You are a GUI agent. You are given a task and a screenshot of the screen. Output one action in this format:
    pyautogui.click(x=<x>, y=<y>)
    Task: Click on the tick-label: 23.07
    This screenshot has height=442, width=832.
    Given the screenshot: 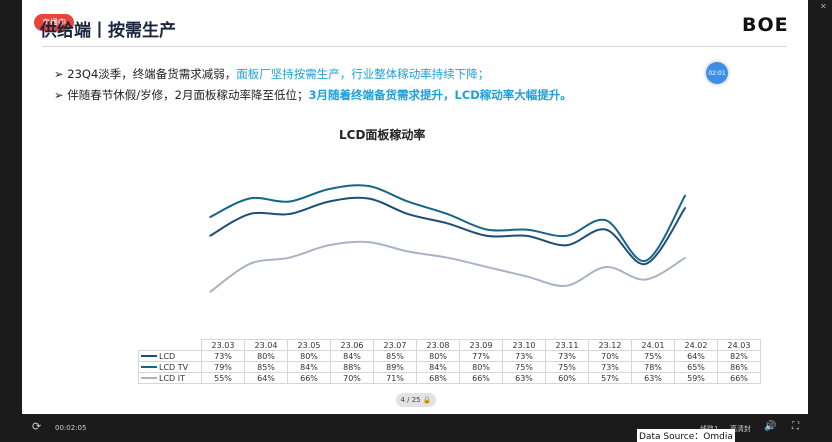 What is the action you would take?
    pyautogui.click(x=395, y=345)
    